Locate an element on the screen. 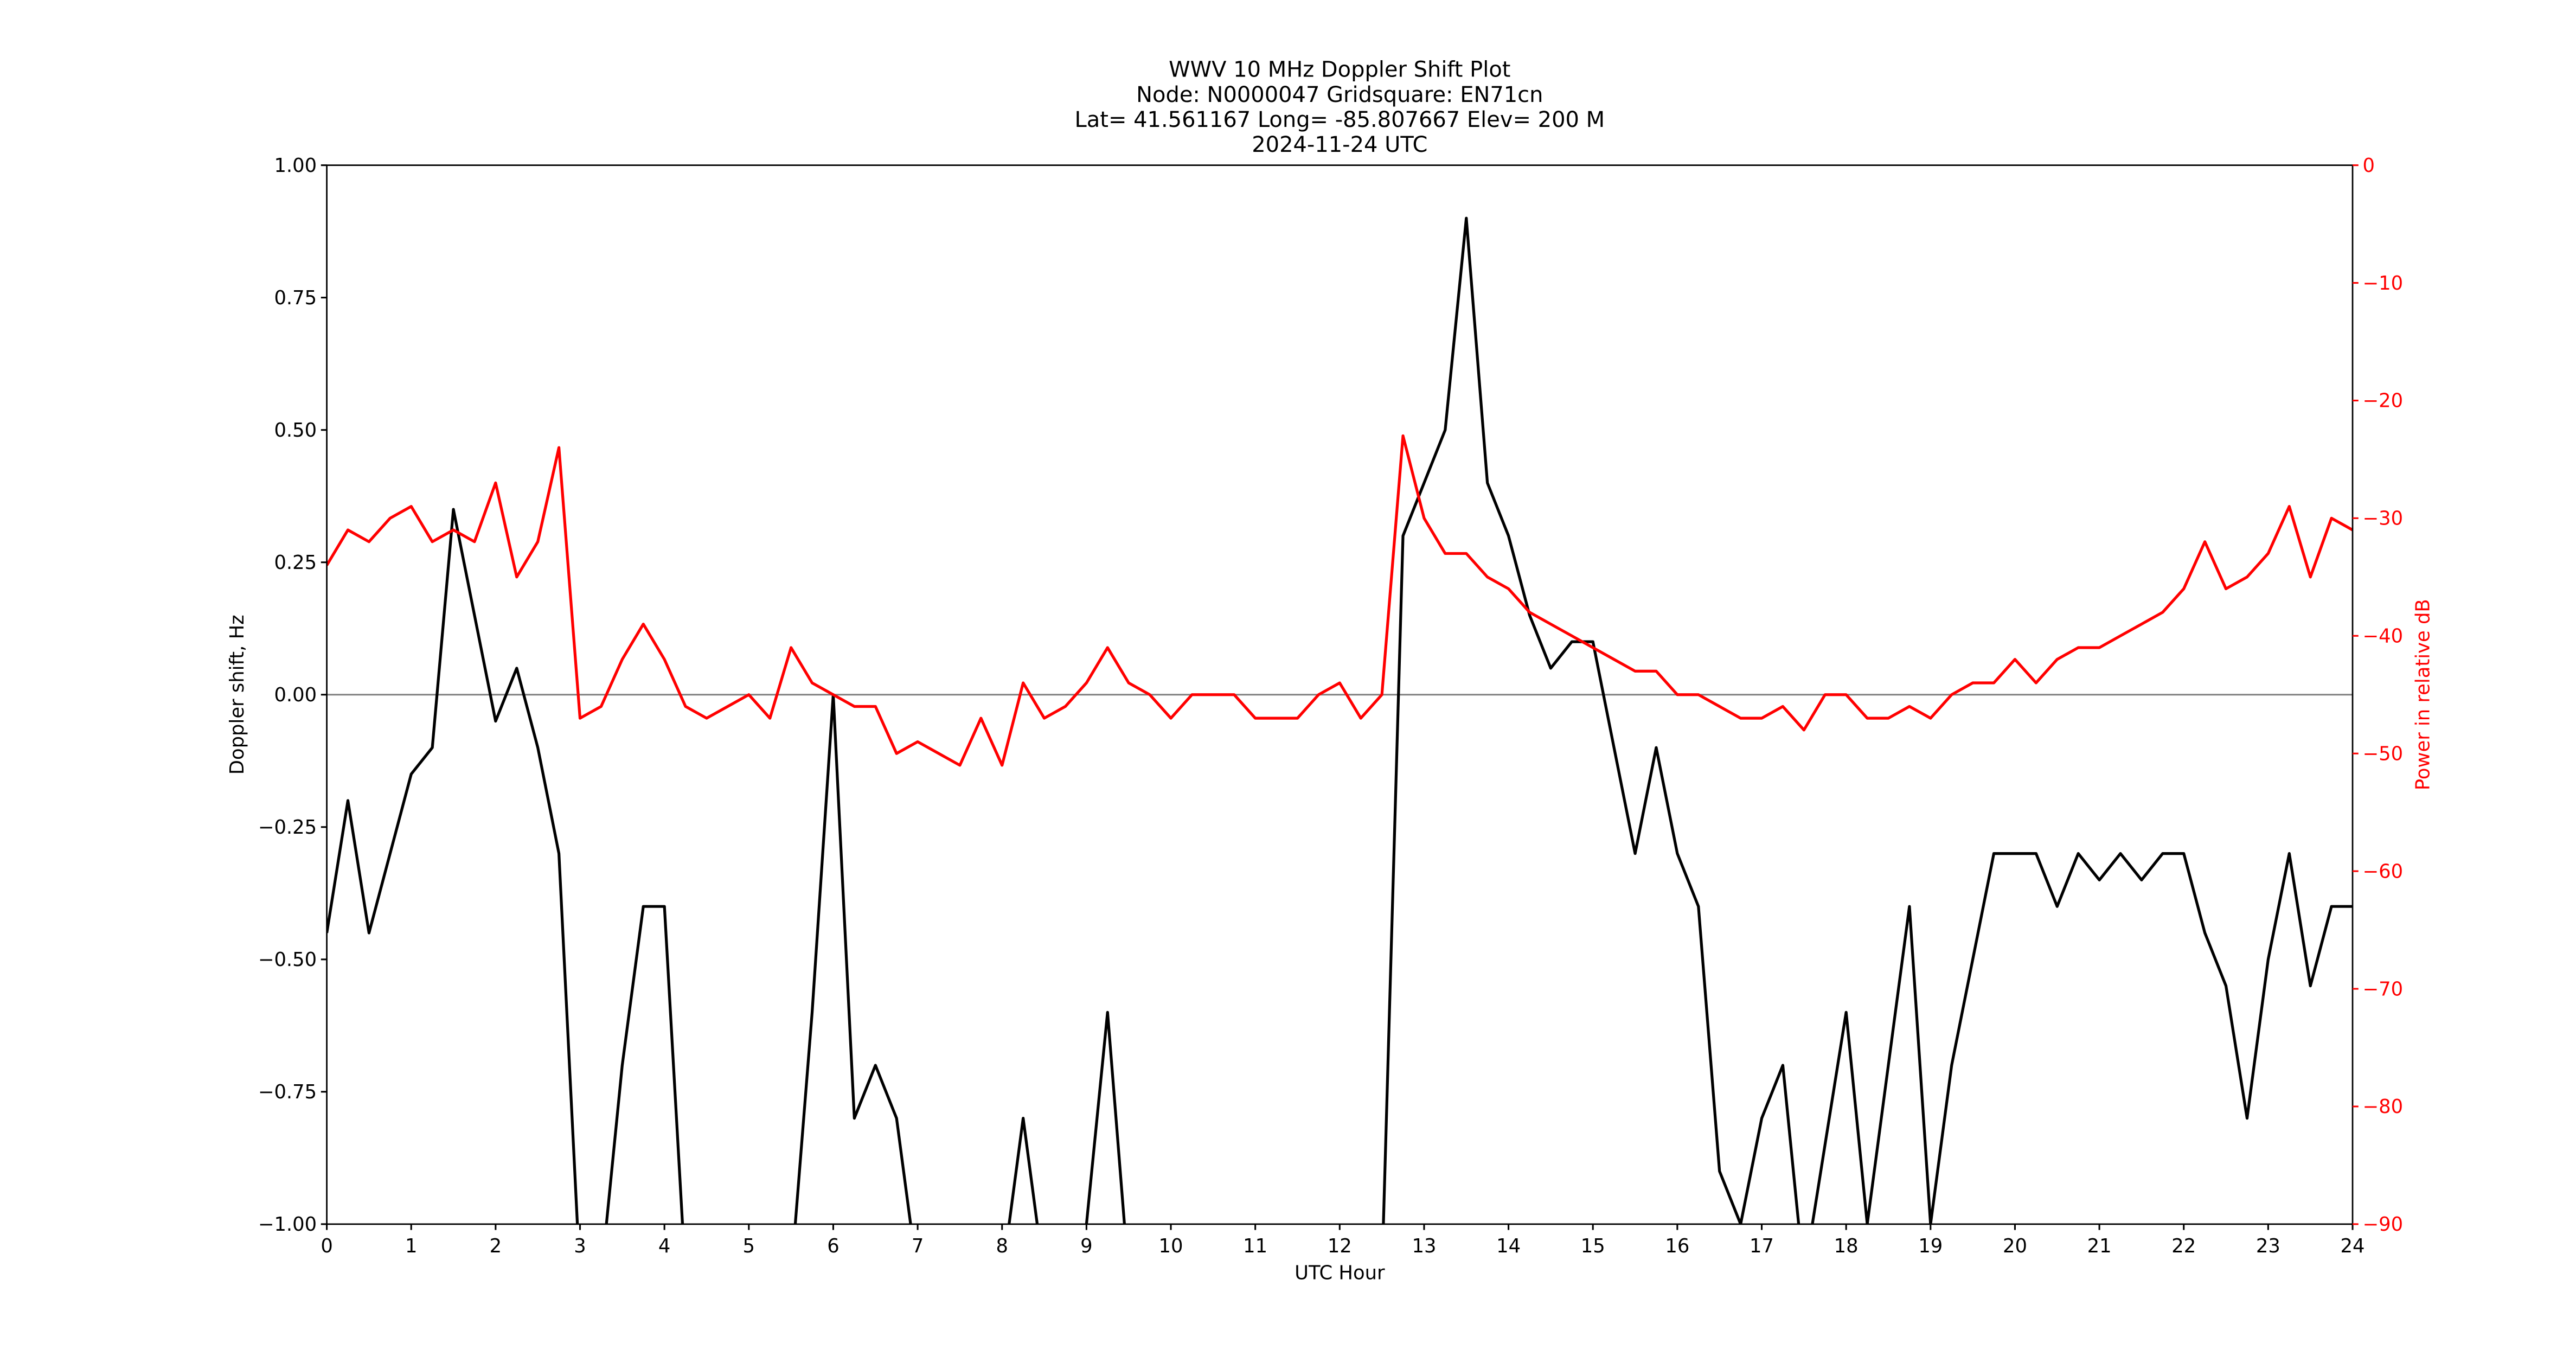 This screenshot has height=1356, width=2576. x-axis-label: UTC Hour is located at coordinates (1340, 1273).